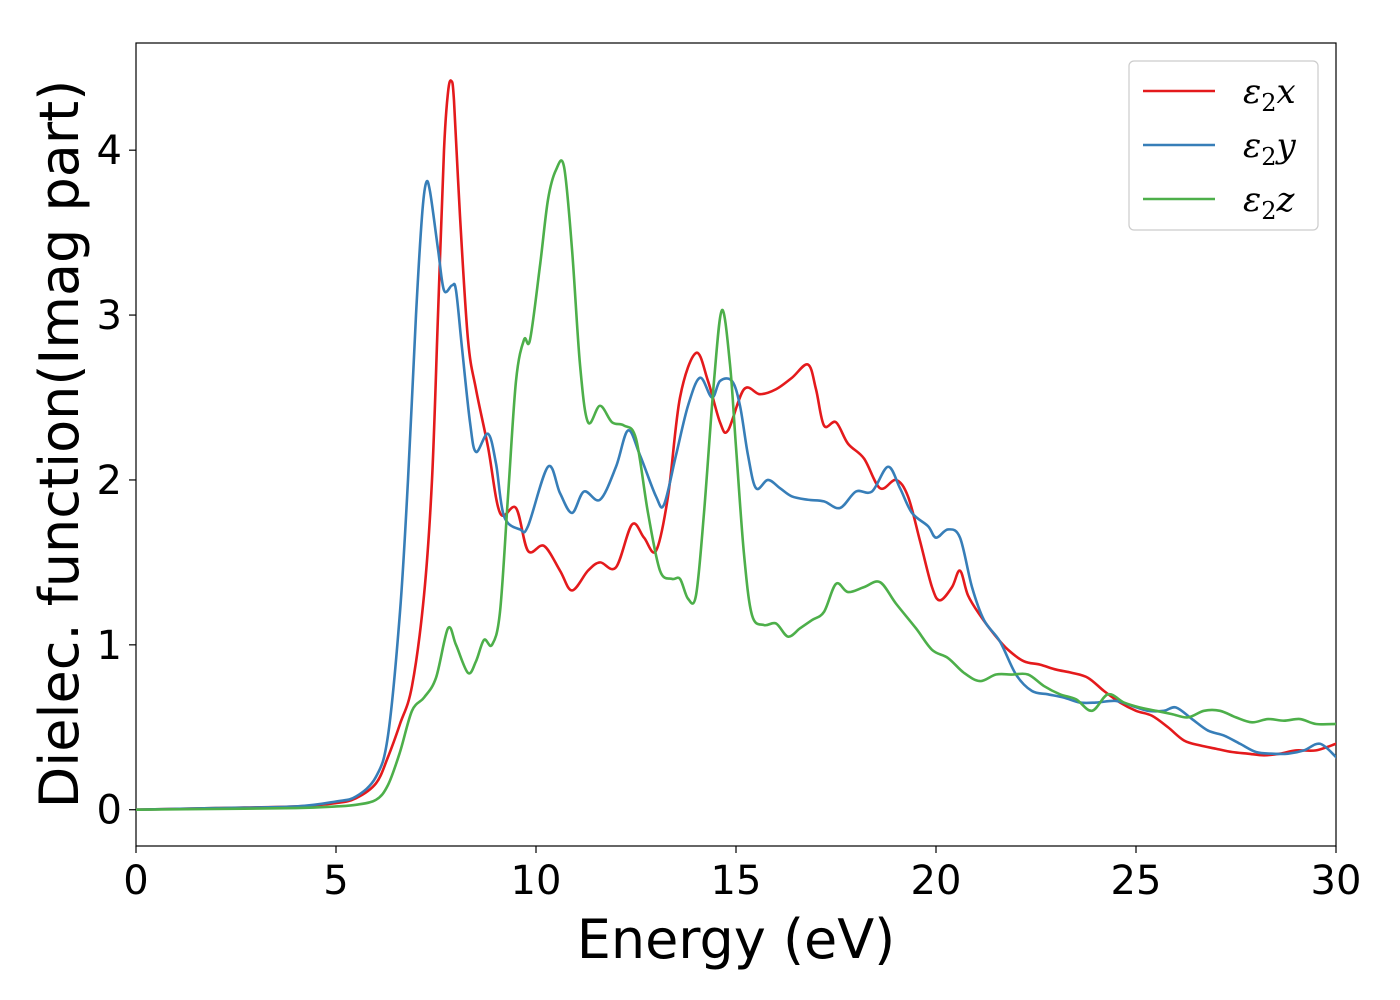  Describe the element at coordinates (335, 881) in the screenshot. I see `x-tick-label: 5` at that location.